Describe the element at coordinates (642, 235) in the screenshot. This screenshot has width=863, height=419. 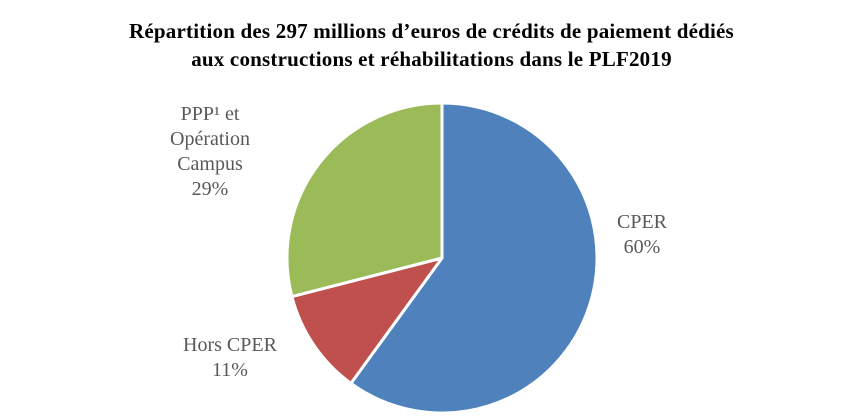
I see `slice-label-cper: CPER 60%` at that location.